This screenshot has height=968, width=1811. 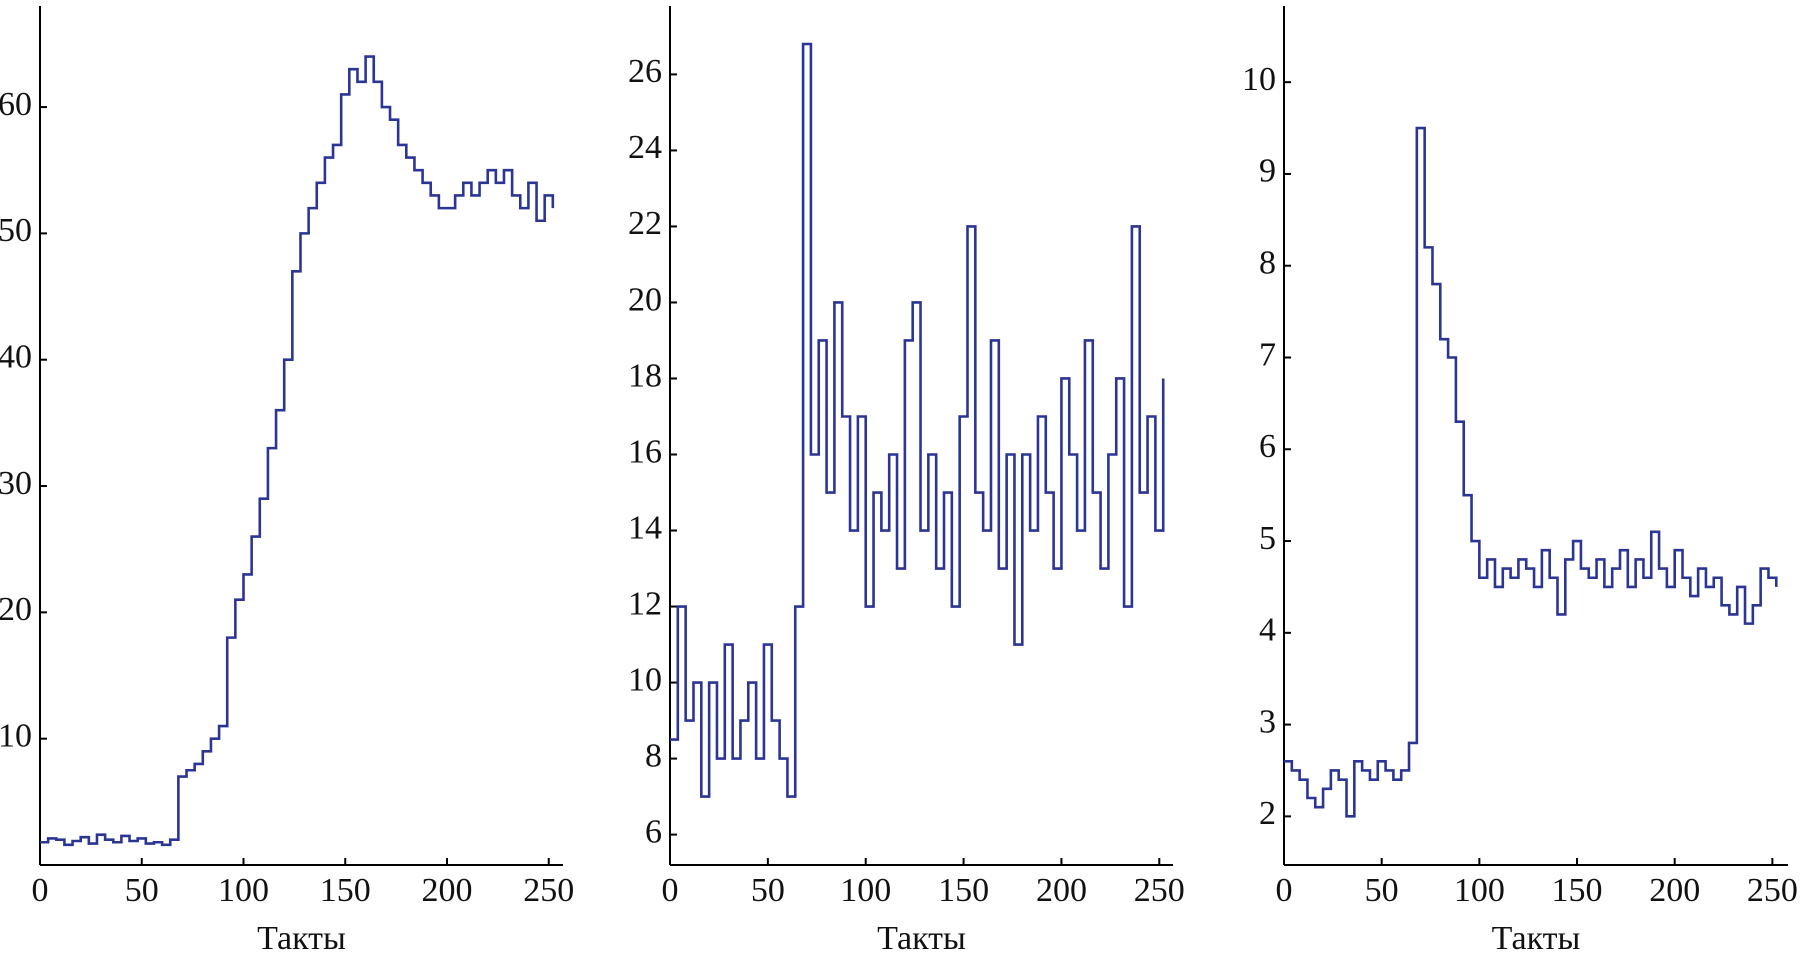 What do you see at coordinates (1267, 630) in the screenshot?
I see `y-tick-label: 4` at bounding box center [1267, 630].